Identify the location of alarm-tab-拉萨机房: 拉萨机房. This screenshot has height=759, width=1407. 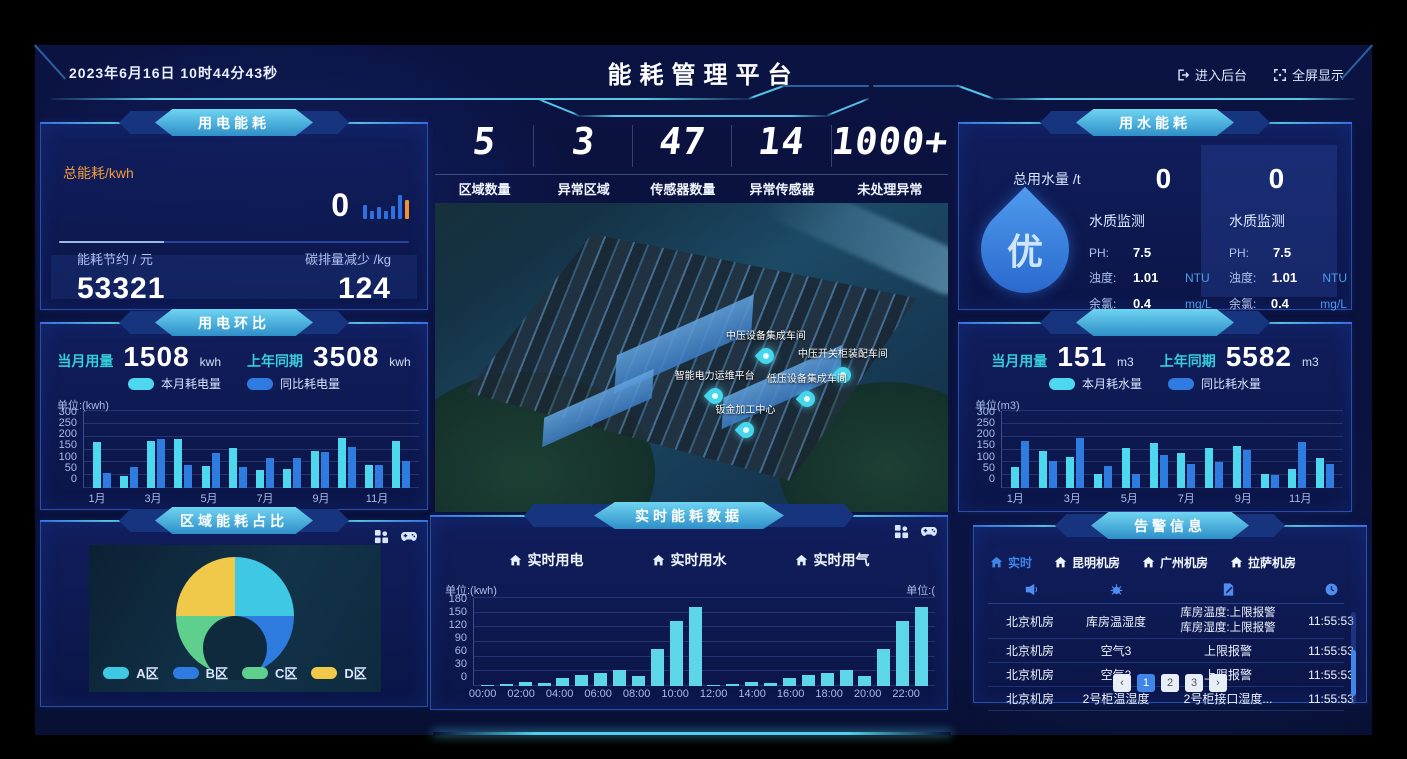
(1263, 562).